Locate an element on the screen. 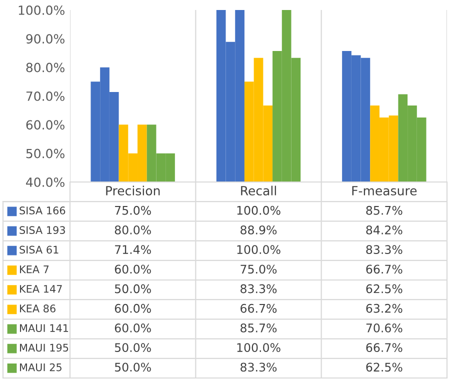 This screenshot has height=381, width=450. y-tick-label: 60.0% is located at coordinates (45, 125).